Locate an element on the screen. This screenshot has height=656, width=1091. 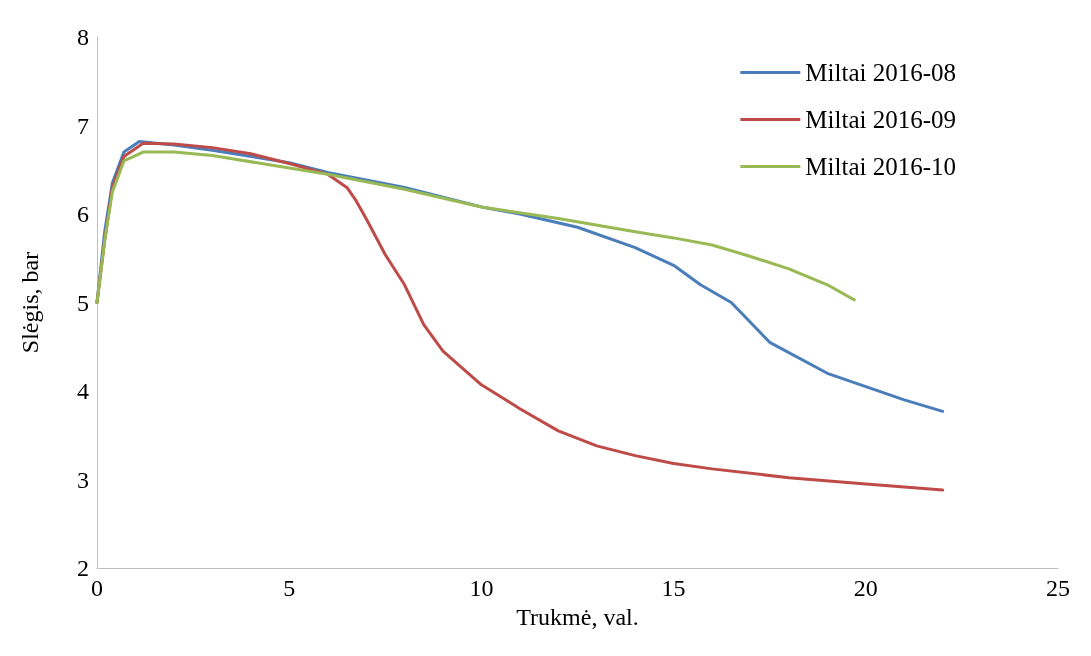
y-tick-label: 8 is located at coordinates (83, 37).